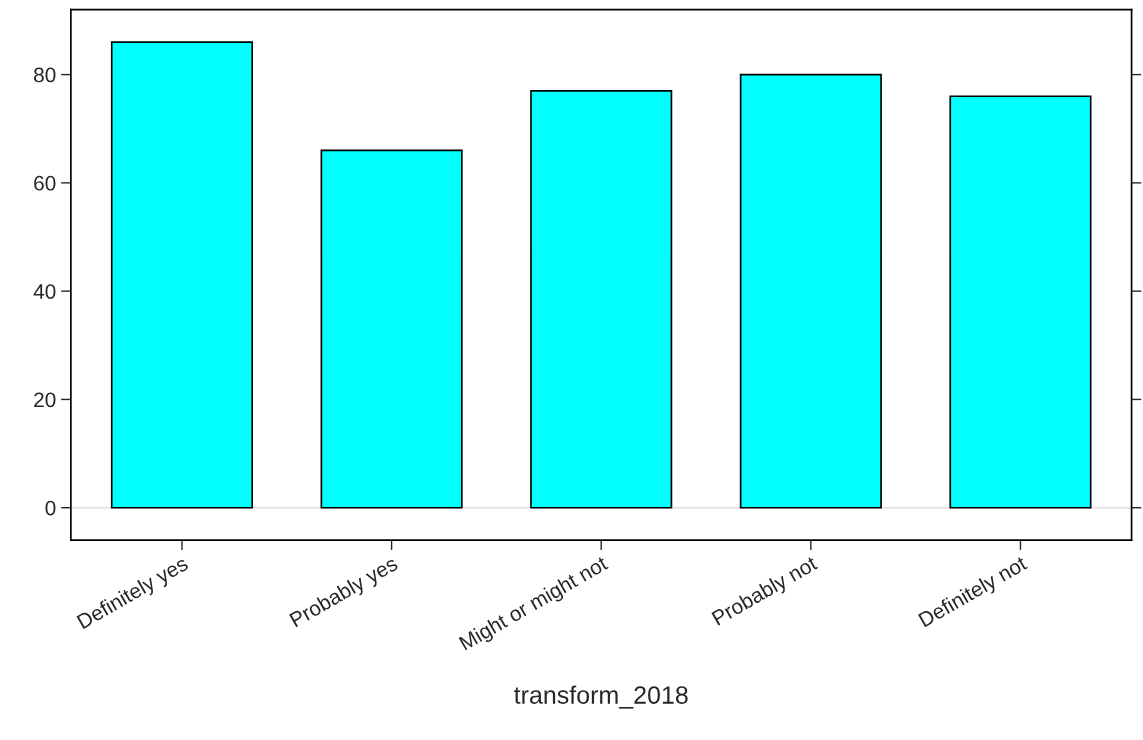 This screenshot has width=1143, height=740. I want to click on y-tick-label: 20, so click(45, 400).